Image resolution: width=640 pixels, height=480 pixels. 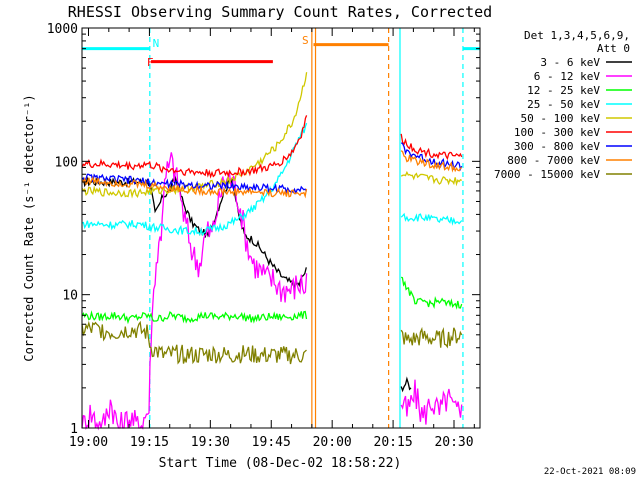 What do you see at coordinates (210, 442) in the screenshot?
I see `x-tick-label: 19:30` at bounding box center [210, 442].